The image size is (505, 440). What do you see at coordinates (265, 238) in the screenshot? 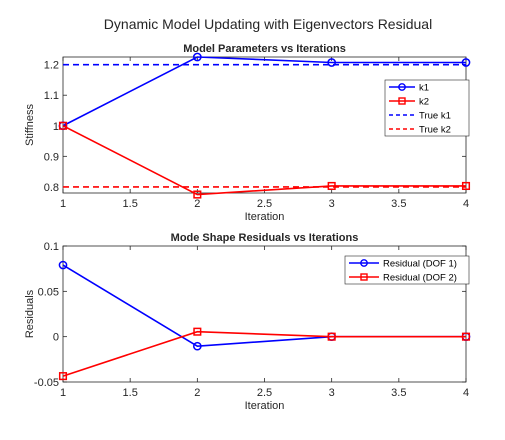
I see `chart2-title: Mode Shape Residuals vs Iterations` at bounding box center [265, 238].